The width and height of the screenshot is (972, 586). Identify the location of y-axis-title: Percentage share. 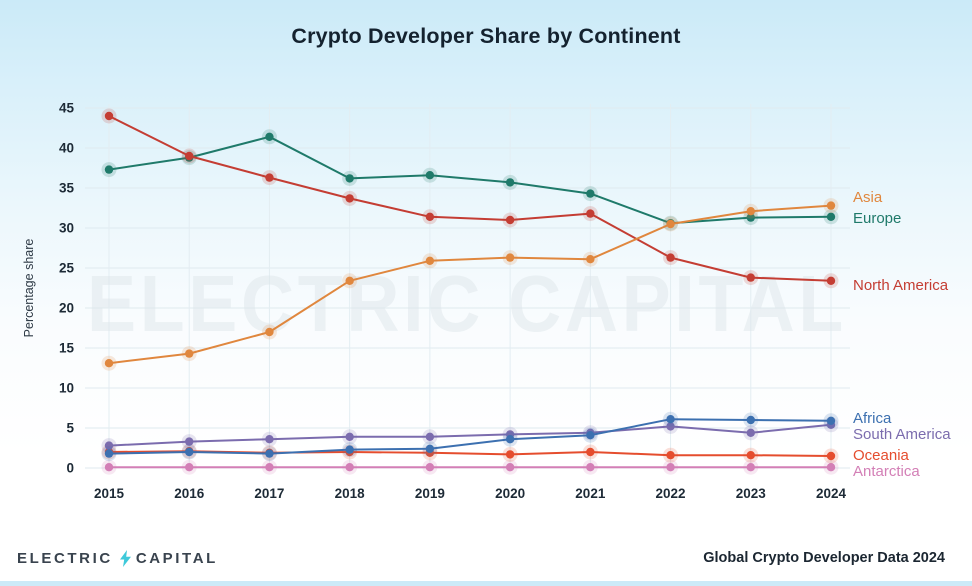
(29, 288).